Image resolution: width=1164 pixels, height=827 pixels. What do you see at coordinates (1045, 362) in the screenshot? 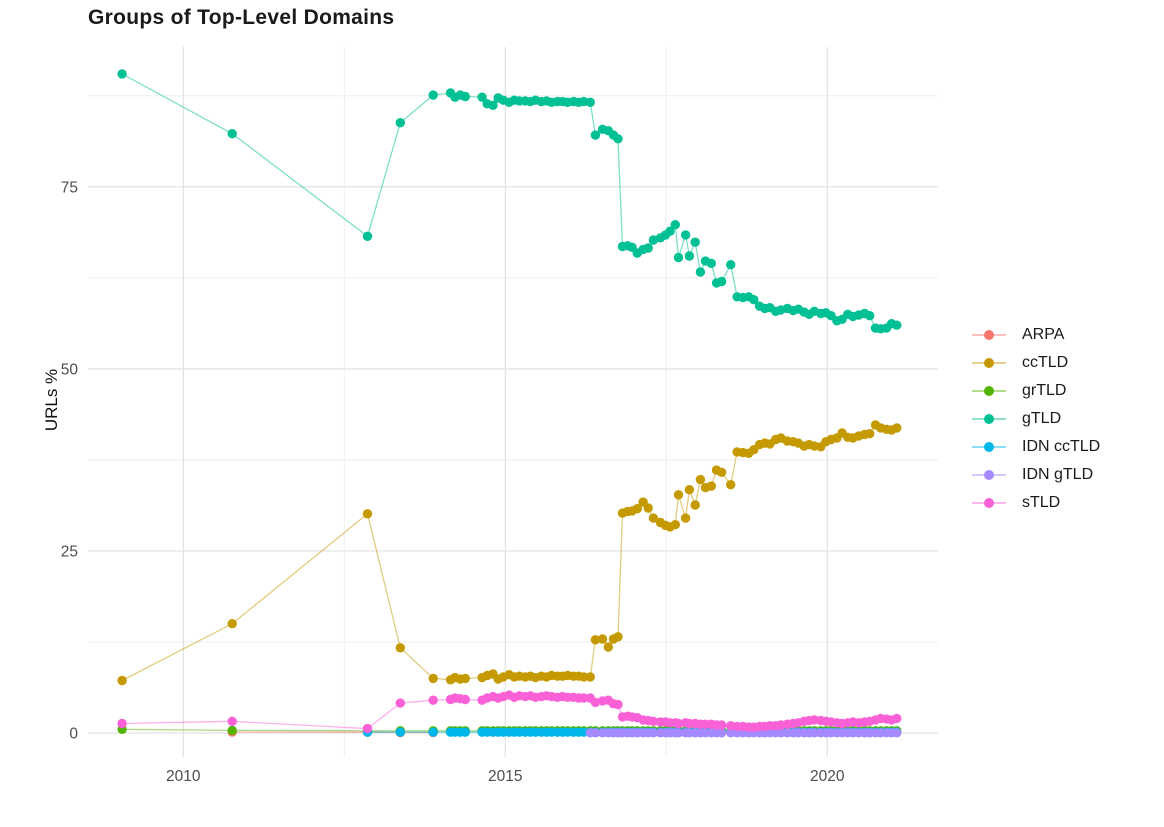
I see `legend-label: ccTLD` at bounding box center [1045, 362].